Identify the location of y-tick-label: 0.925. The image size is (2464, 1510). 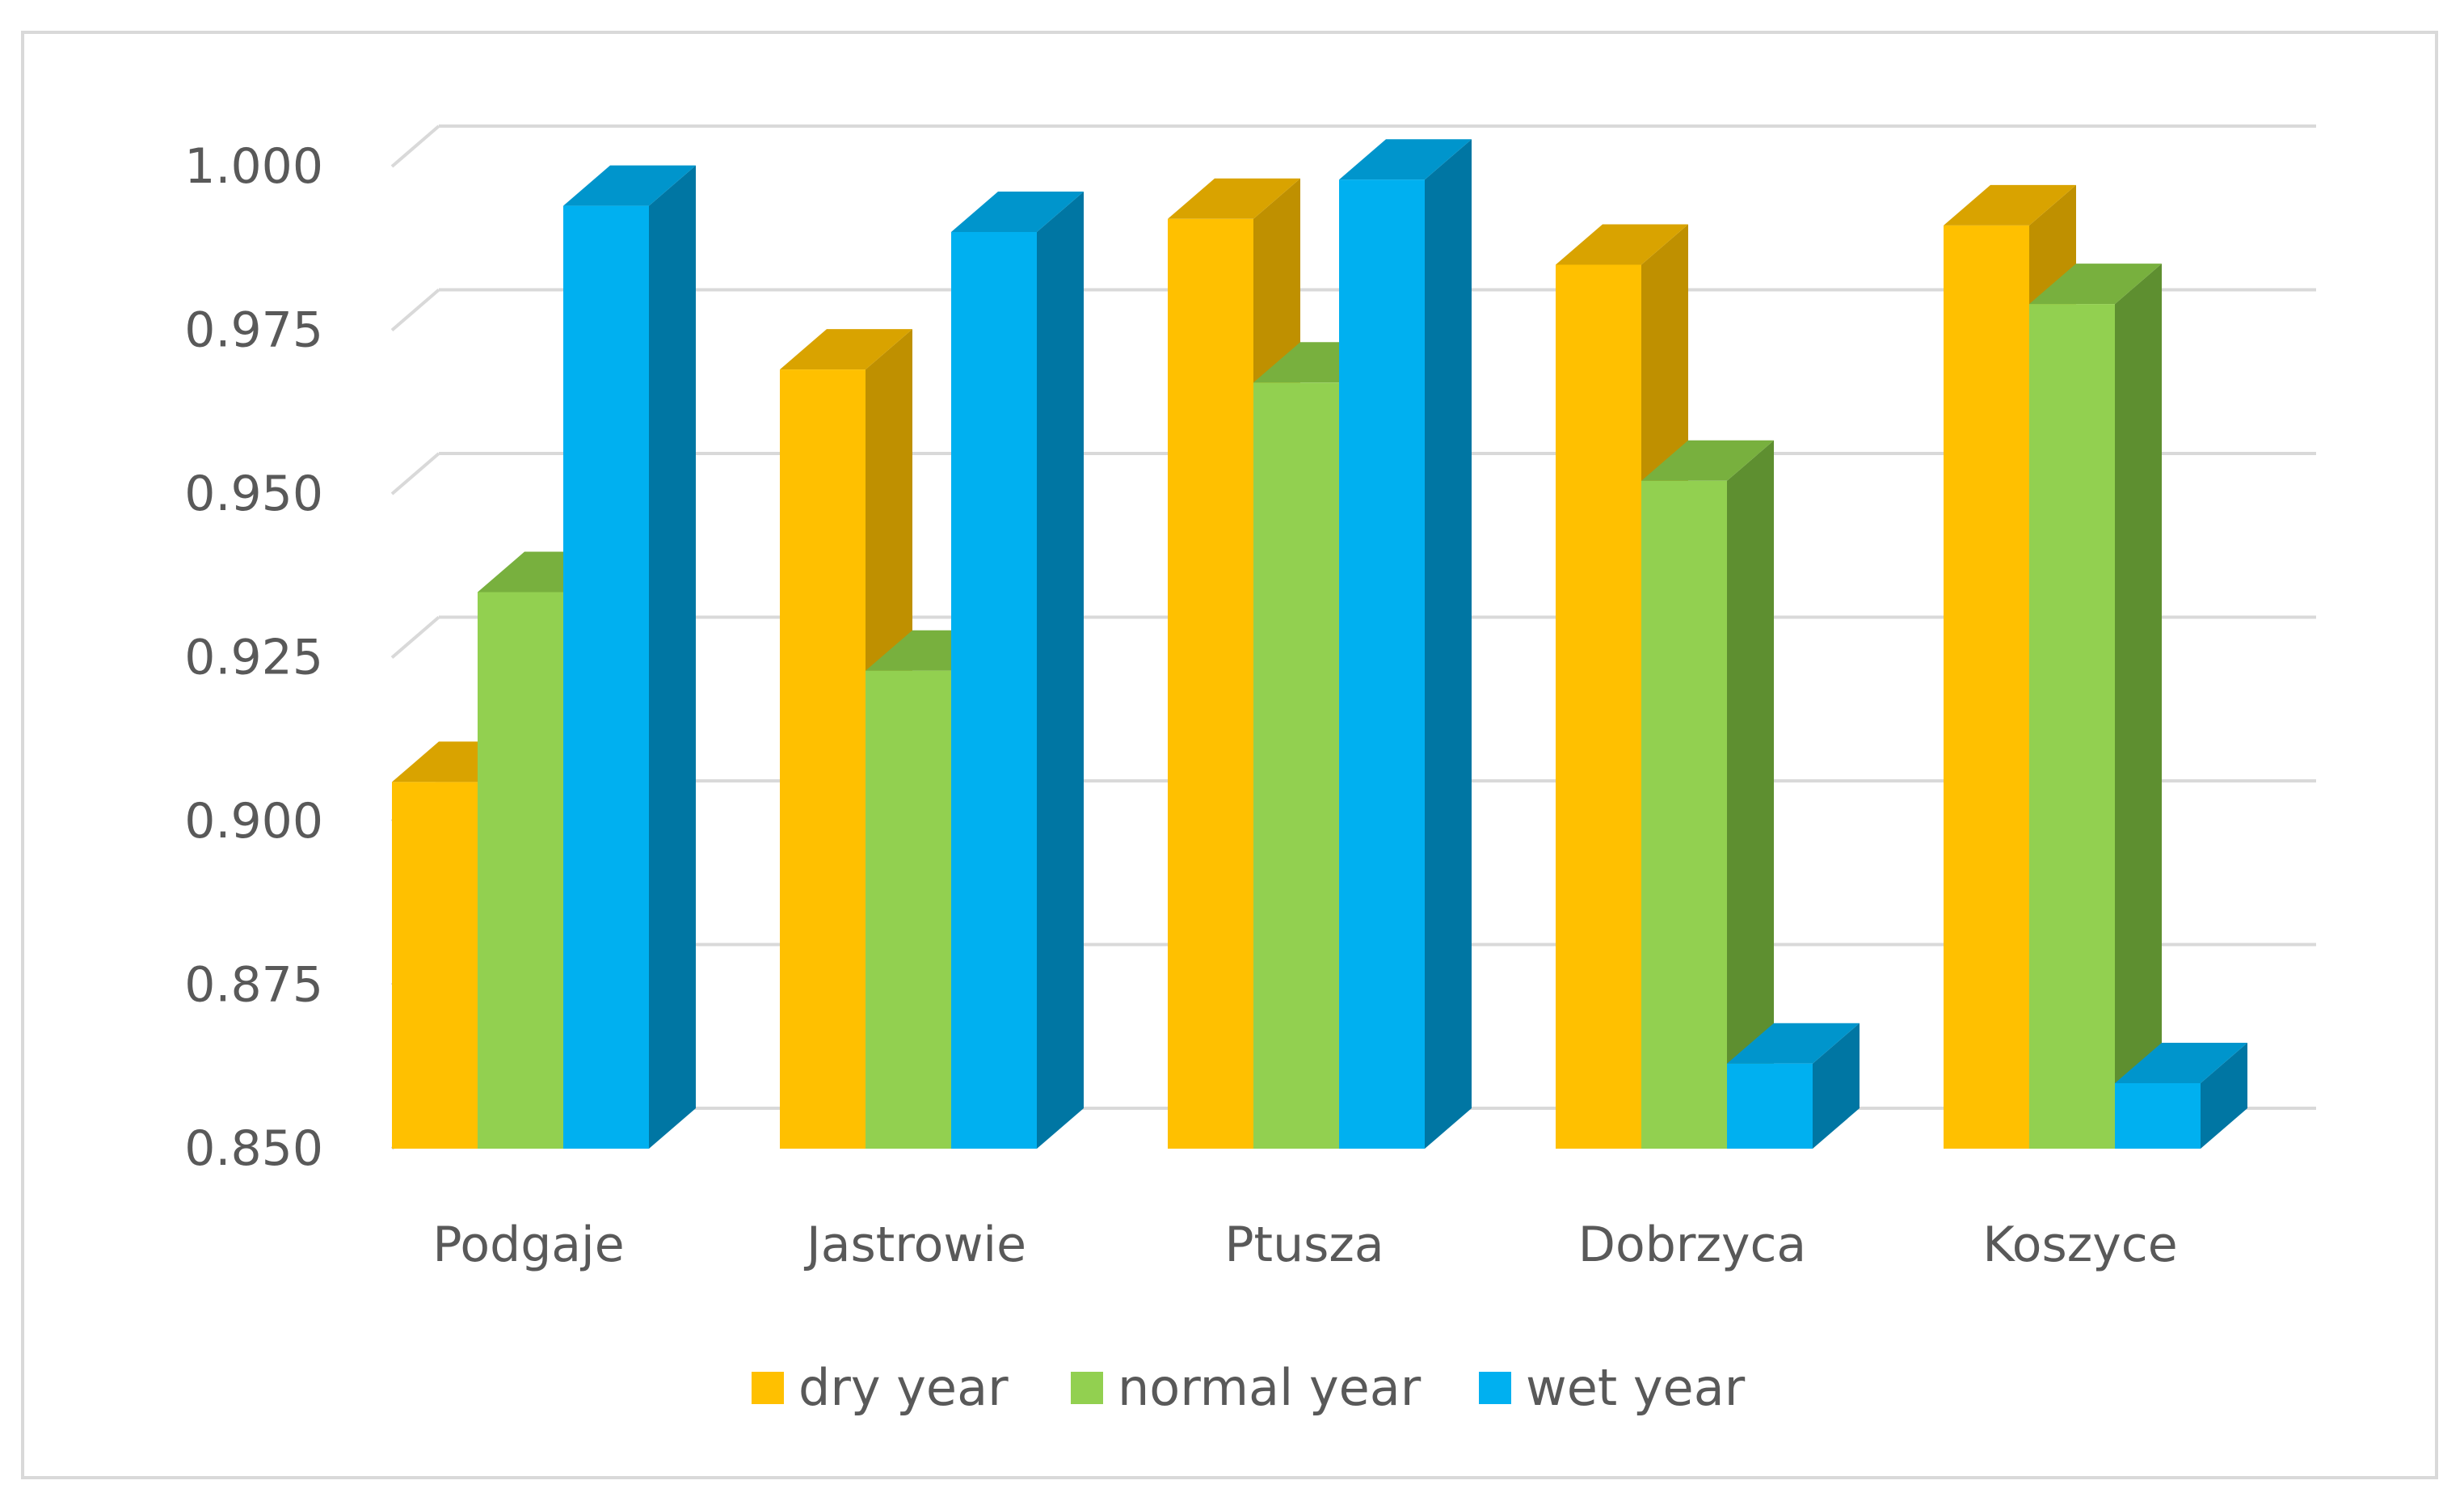
(253, 658).